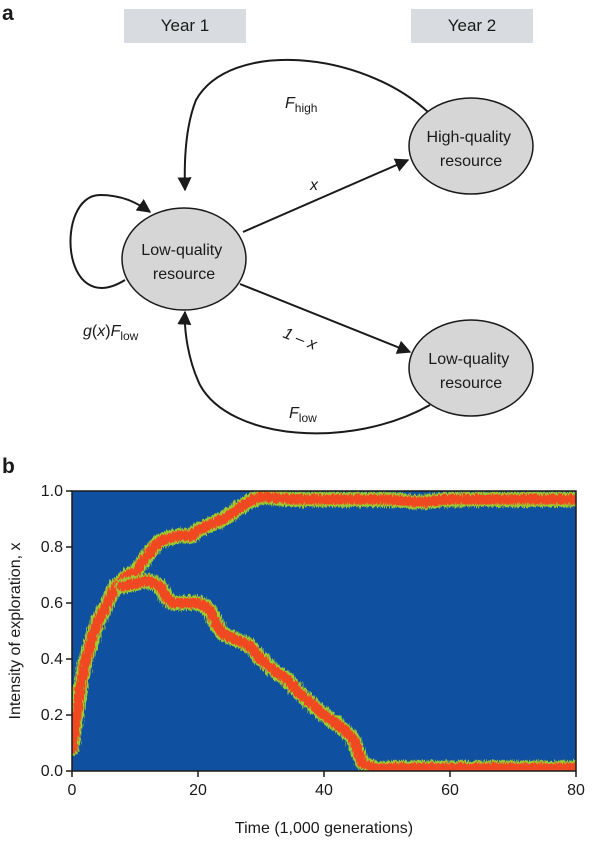 The width and height of the screenshot is (600, 852). What do you see at coordinates (471, 149) in the screenshot?
I see `svg-text: High-quality resource` at bounding box center [471, 149].